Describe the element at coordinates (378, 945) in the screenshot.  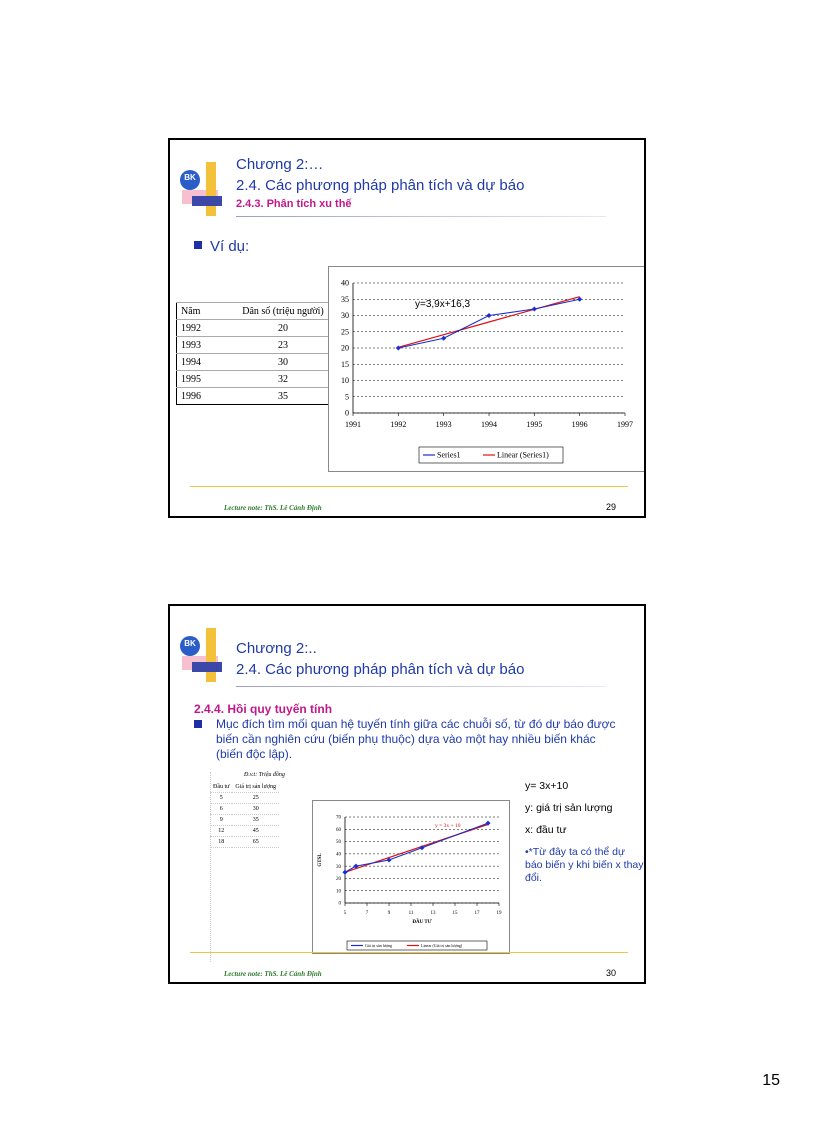
I see `legend-label-series: Giá trị sản lượng` at that location.